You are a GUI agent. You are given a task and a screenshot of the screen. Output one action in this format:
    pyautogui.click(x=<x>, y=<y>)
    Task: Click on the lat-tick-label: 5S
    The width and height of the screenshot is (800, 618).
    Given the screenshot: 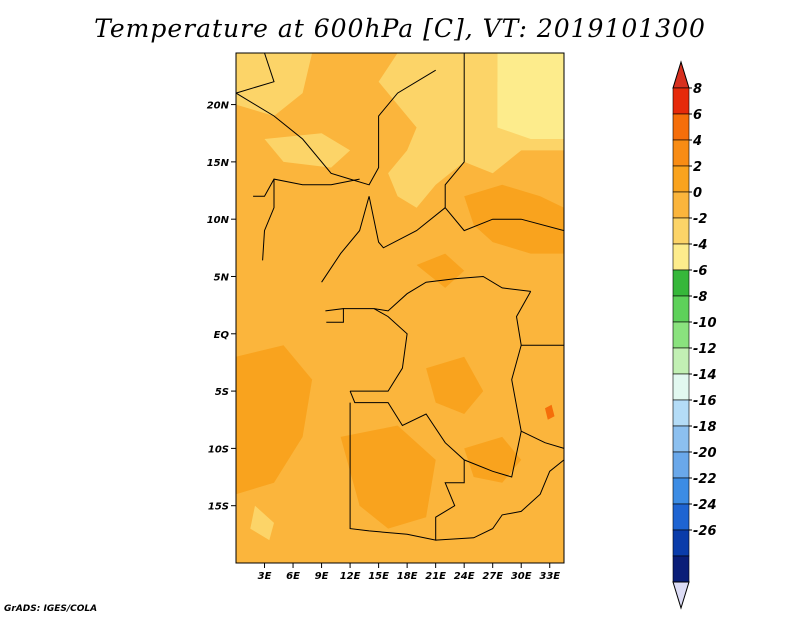 What is the action you would take?
    pyautogui.click(x=222, y=392)
    